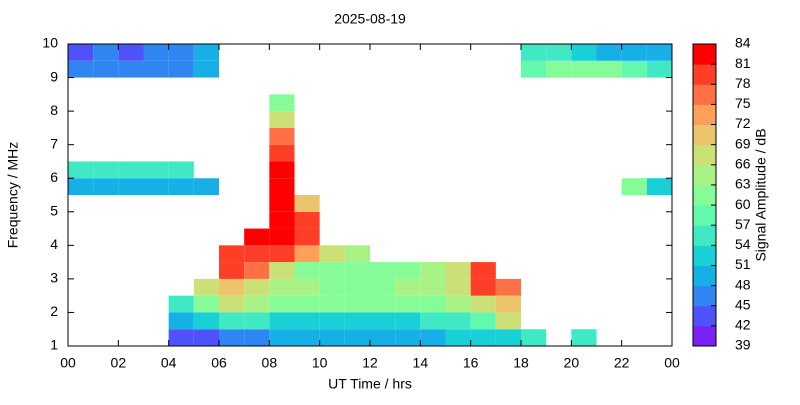 The height and width of the screenshot is (405, 800). I want to click on x-tick-label: 00, so click(672, 363).